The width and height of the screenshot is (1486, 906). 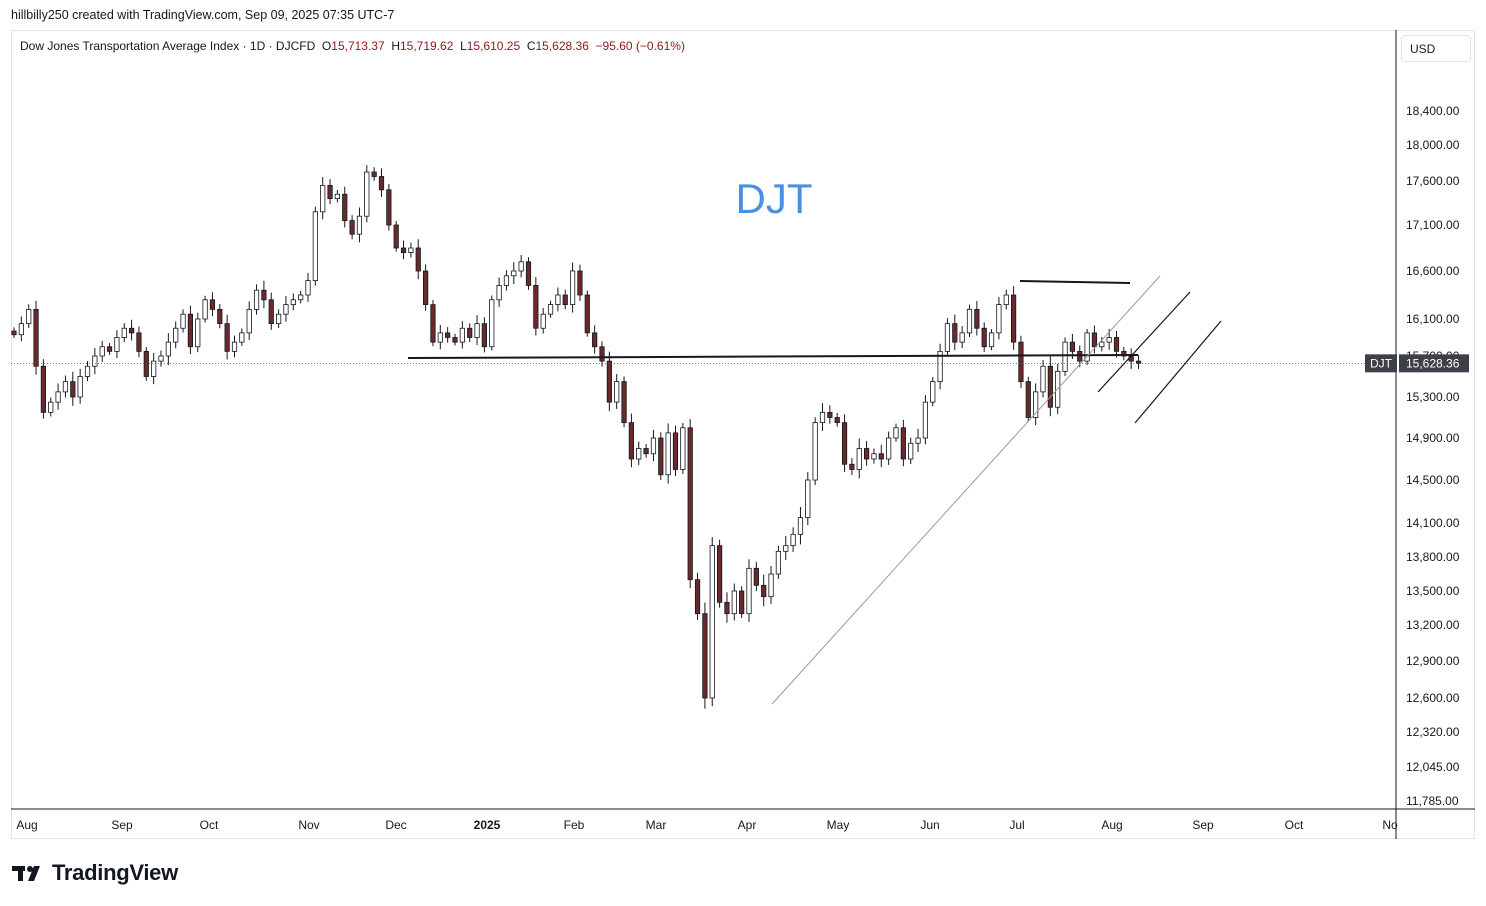 What do you see at coordinates (1178, 372) in the screenshot?
I see `channel-lower-line` at bounding box center [1178, 372].